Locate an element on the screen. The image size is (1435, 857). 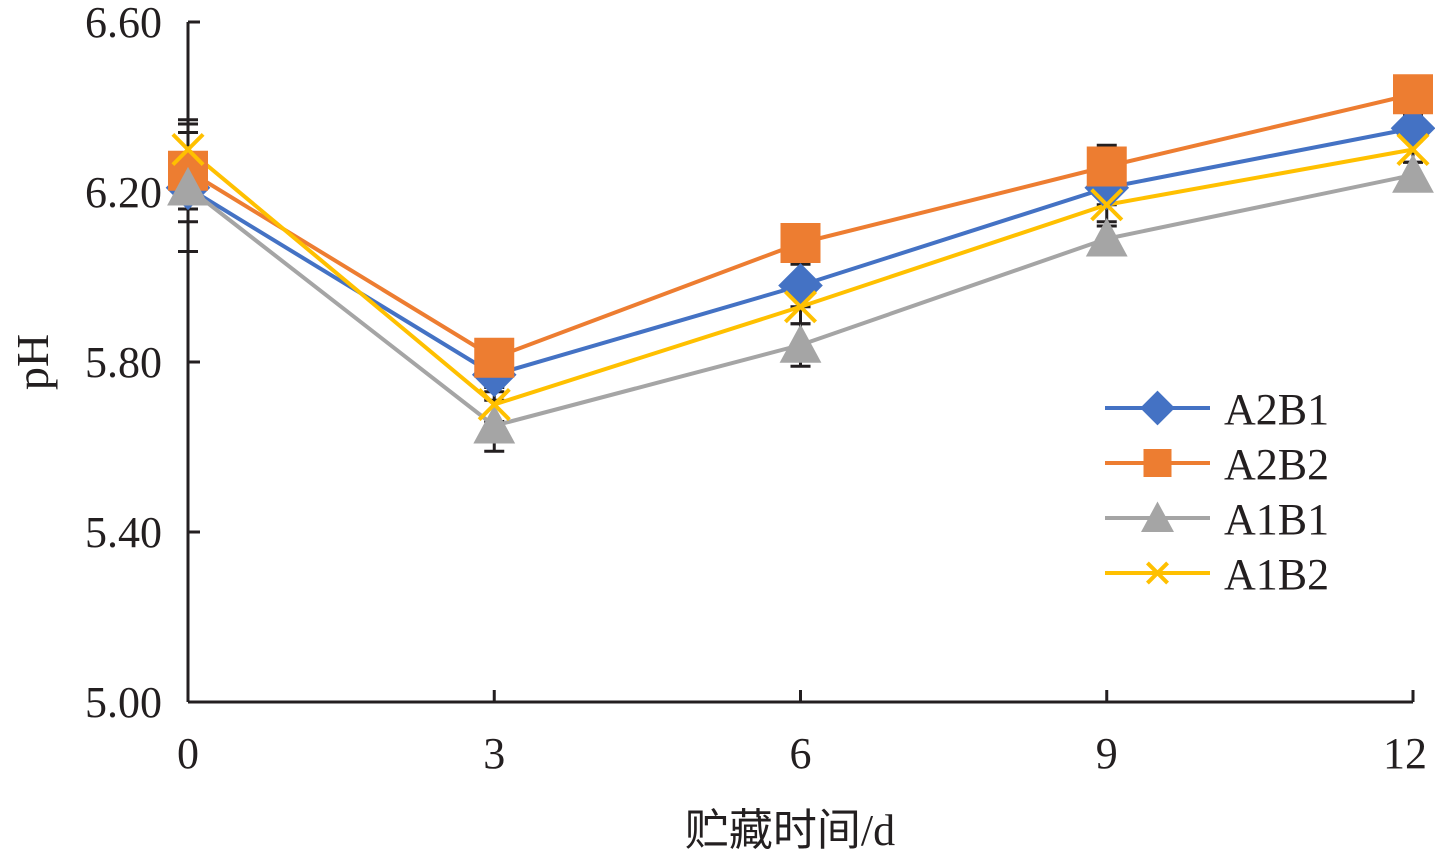
y-tick-label: 6.60 is located at coordinates (123, 23).